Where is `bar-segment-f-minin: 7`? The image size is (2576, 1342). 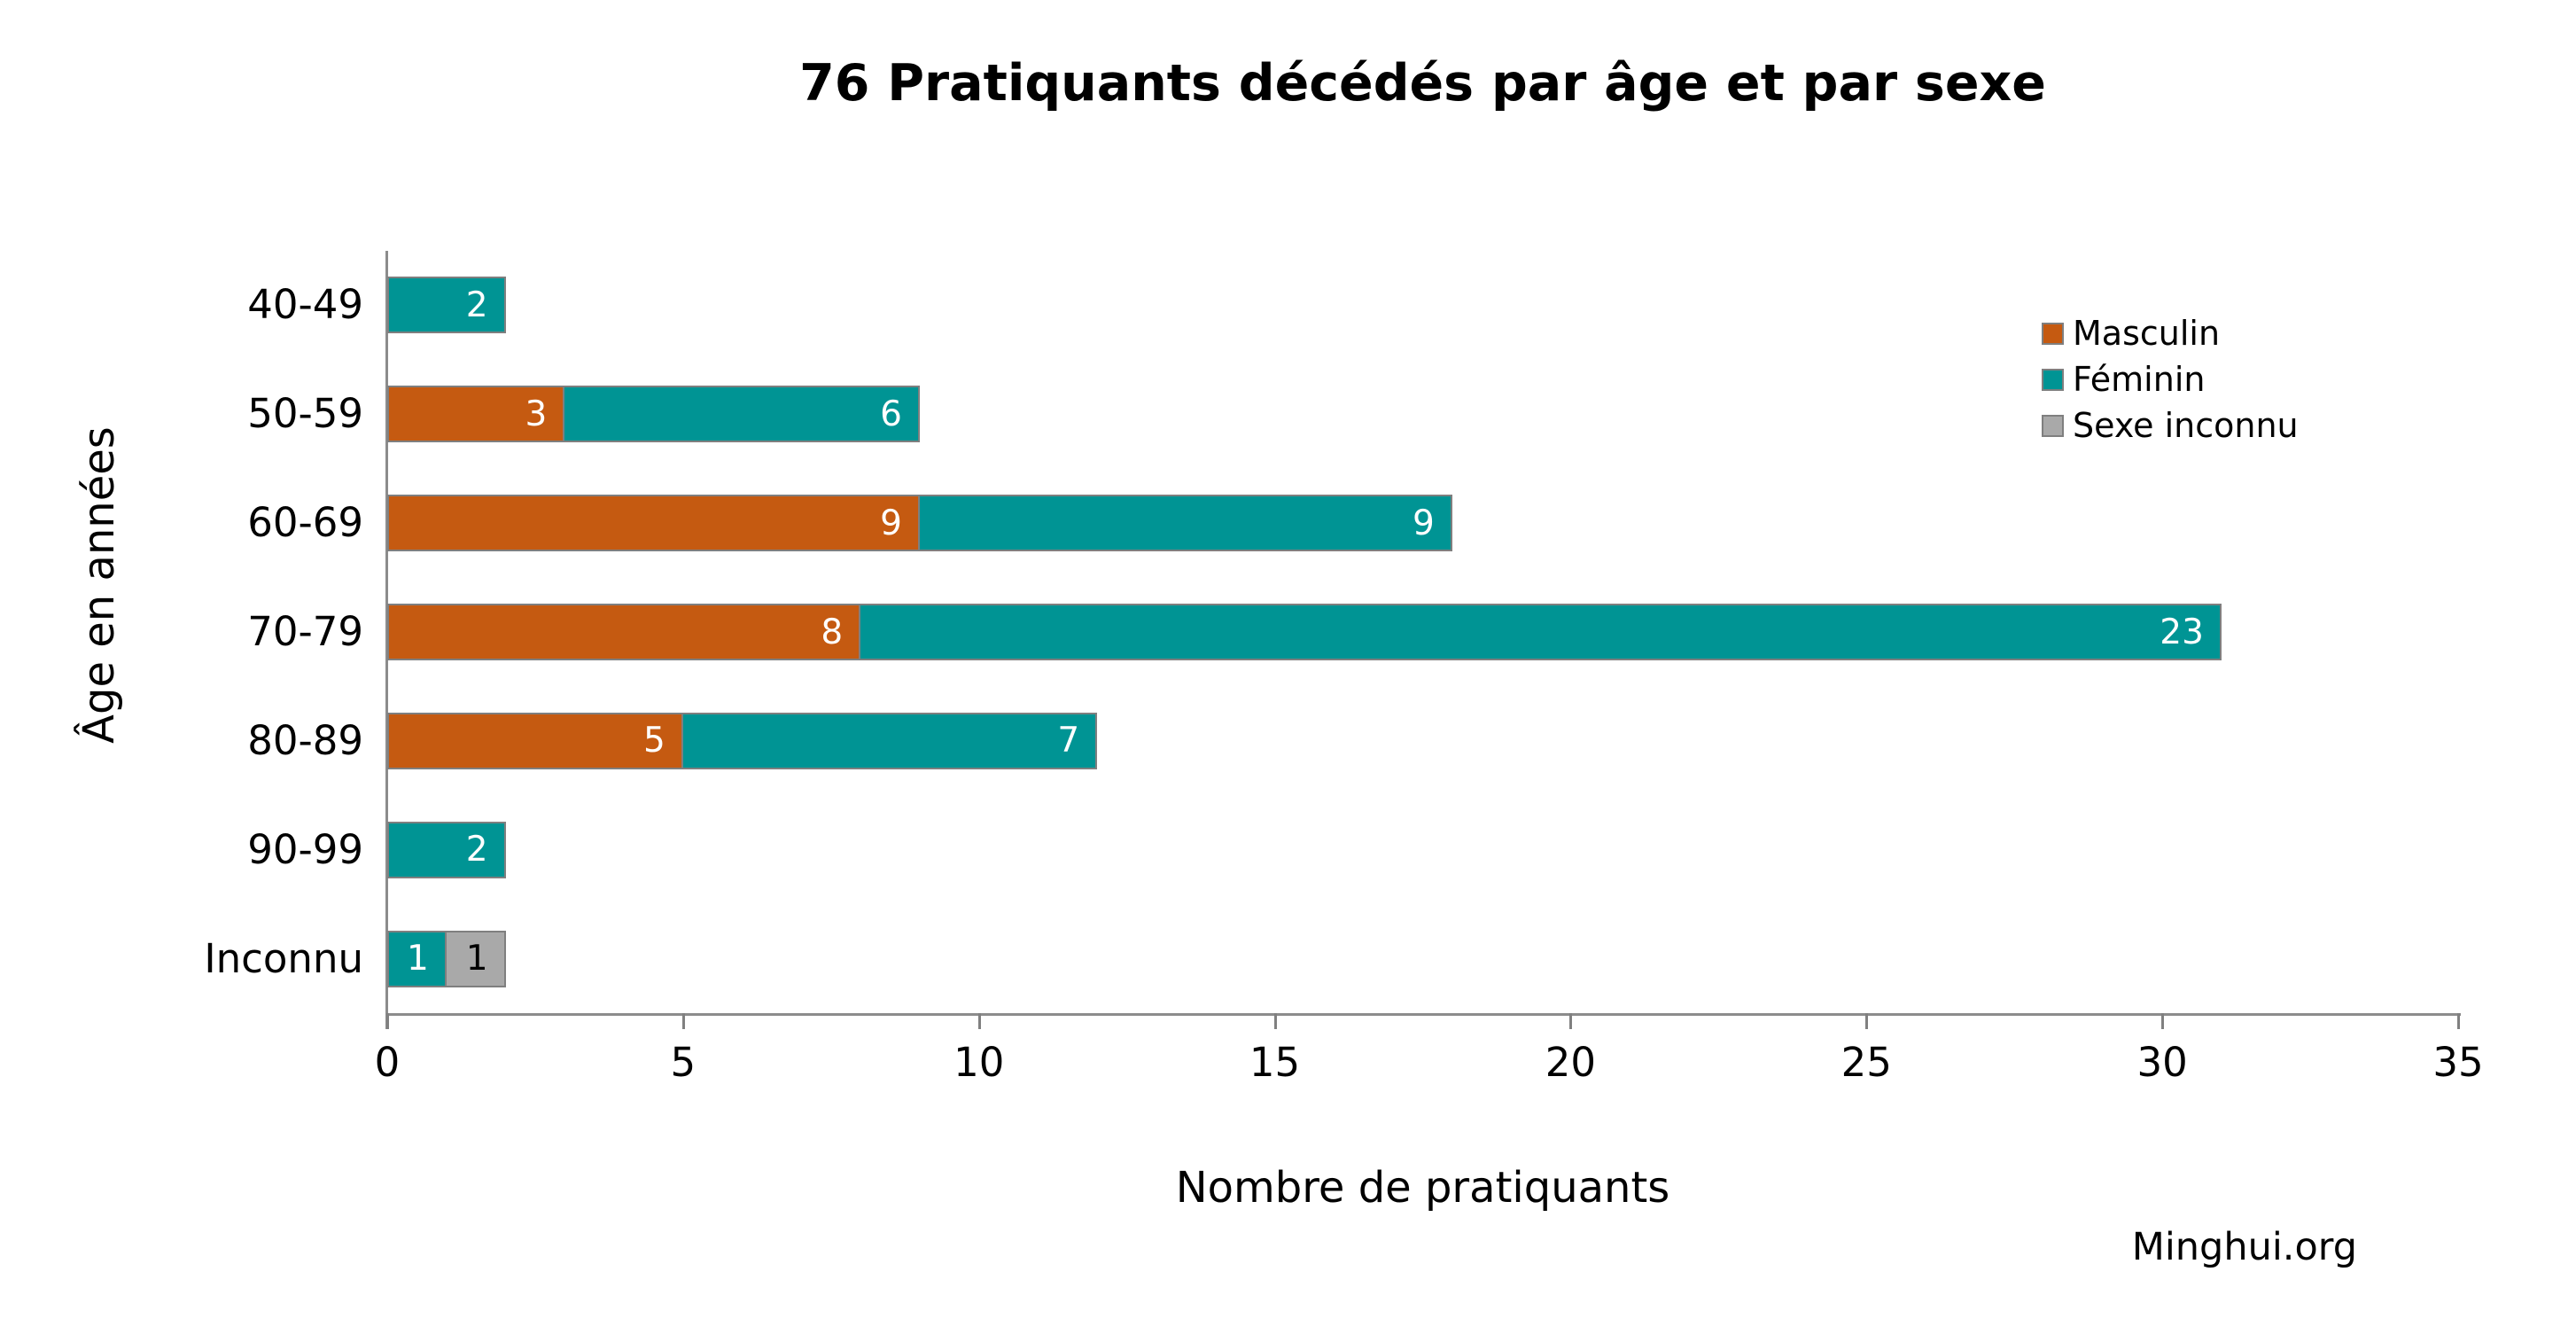 bar-segment-f-minin: 7 is located at coordinates (890, 740).